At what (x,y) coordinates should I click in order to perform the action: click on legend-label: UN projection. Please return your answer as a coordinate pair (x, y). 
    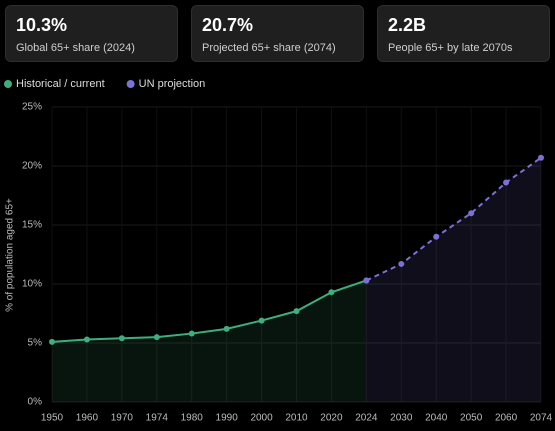
    Looking at the image, I should click on (172, 84).